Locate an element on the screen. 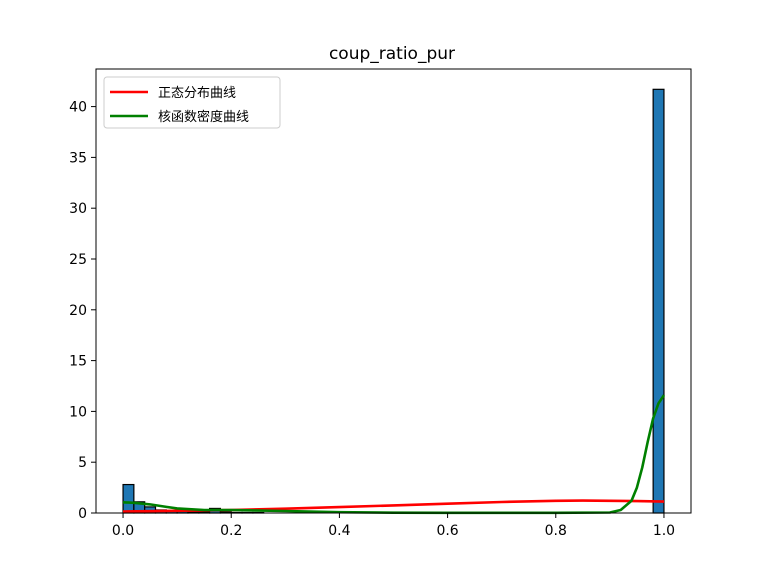 This screenshot has height=576, width=768. y-tick-label: 15 is located at coordinates (78, 362).